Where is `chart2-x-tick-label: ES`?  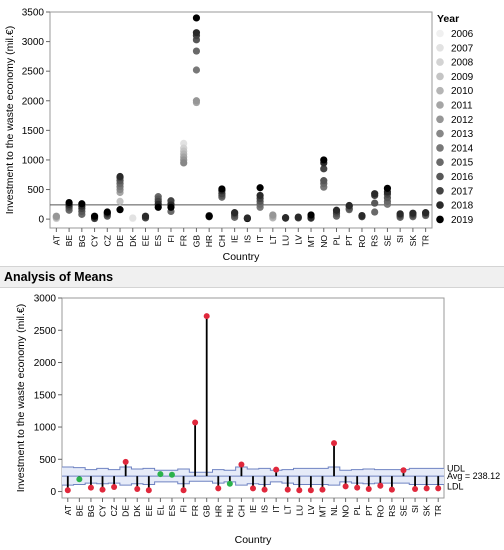 chart2-x-tick-label: ES is located at coordinates (172, 511).